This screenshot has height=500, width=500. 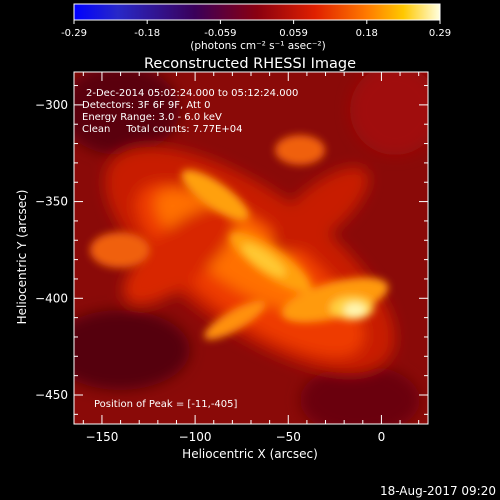 What do you see at coordinates (51, 202) in the screenshot?
I see `y-tick-label: −350` at bounding box center [51, 202].